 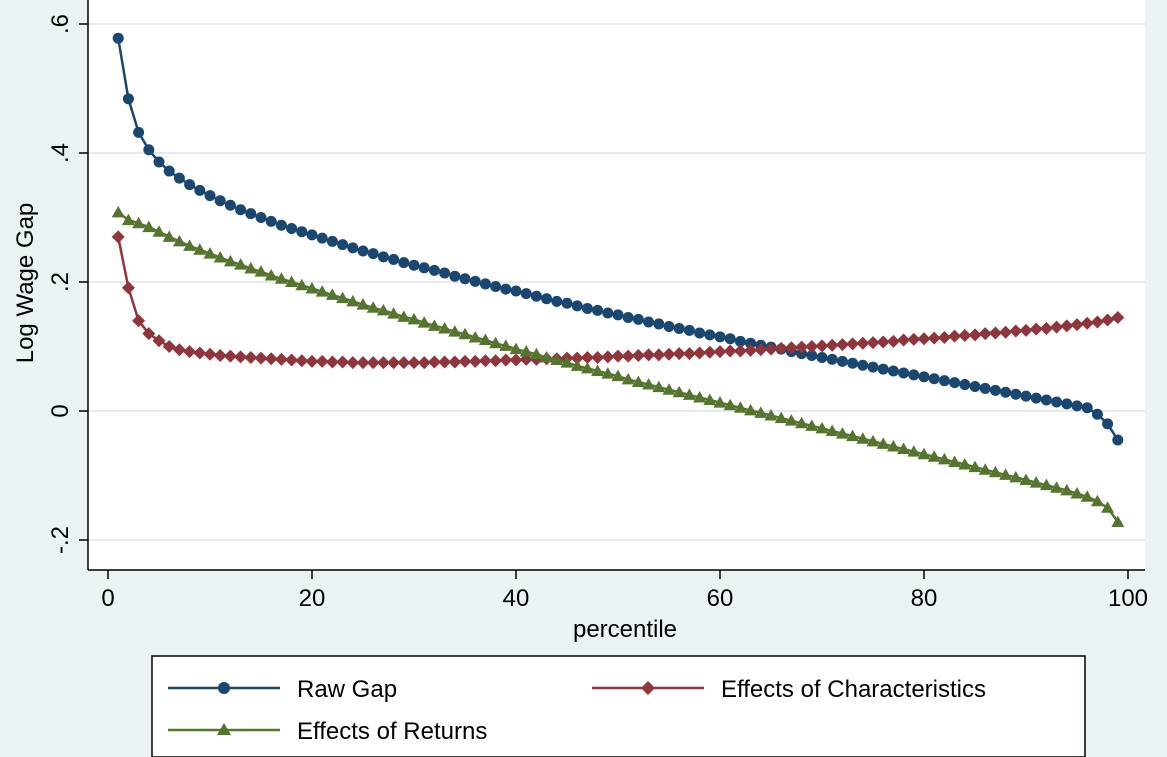 I want to click on legend-label-raw-gap: Raw Gap, so click(x=347, y=689).